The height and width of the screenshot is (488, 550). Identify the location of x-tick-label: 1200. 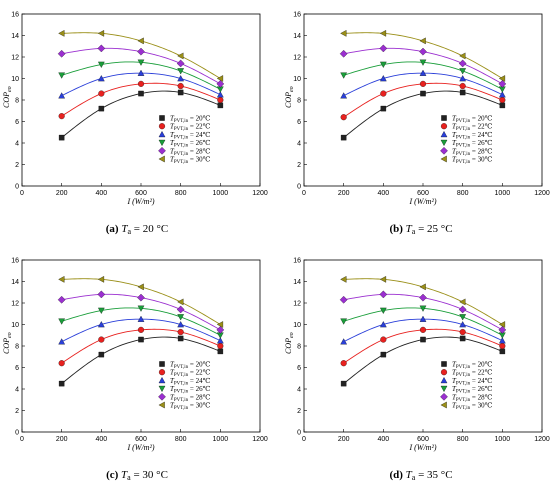
(260, 439).